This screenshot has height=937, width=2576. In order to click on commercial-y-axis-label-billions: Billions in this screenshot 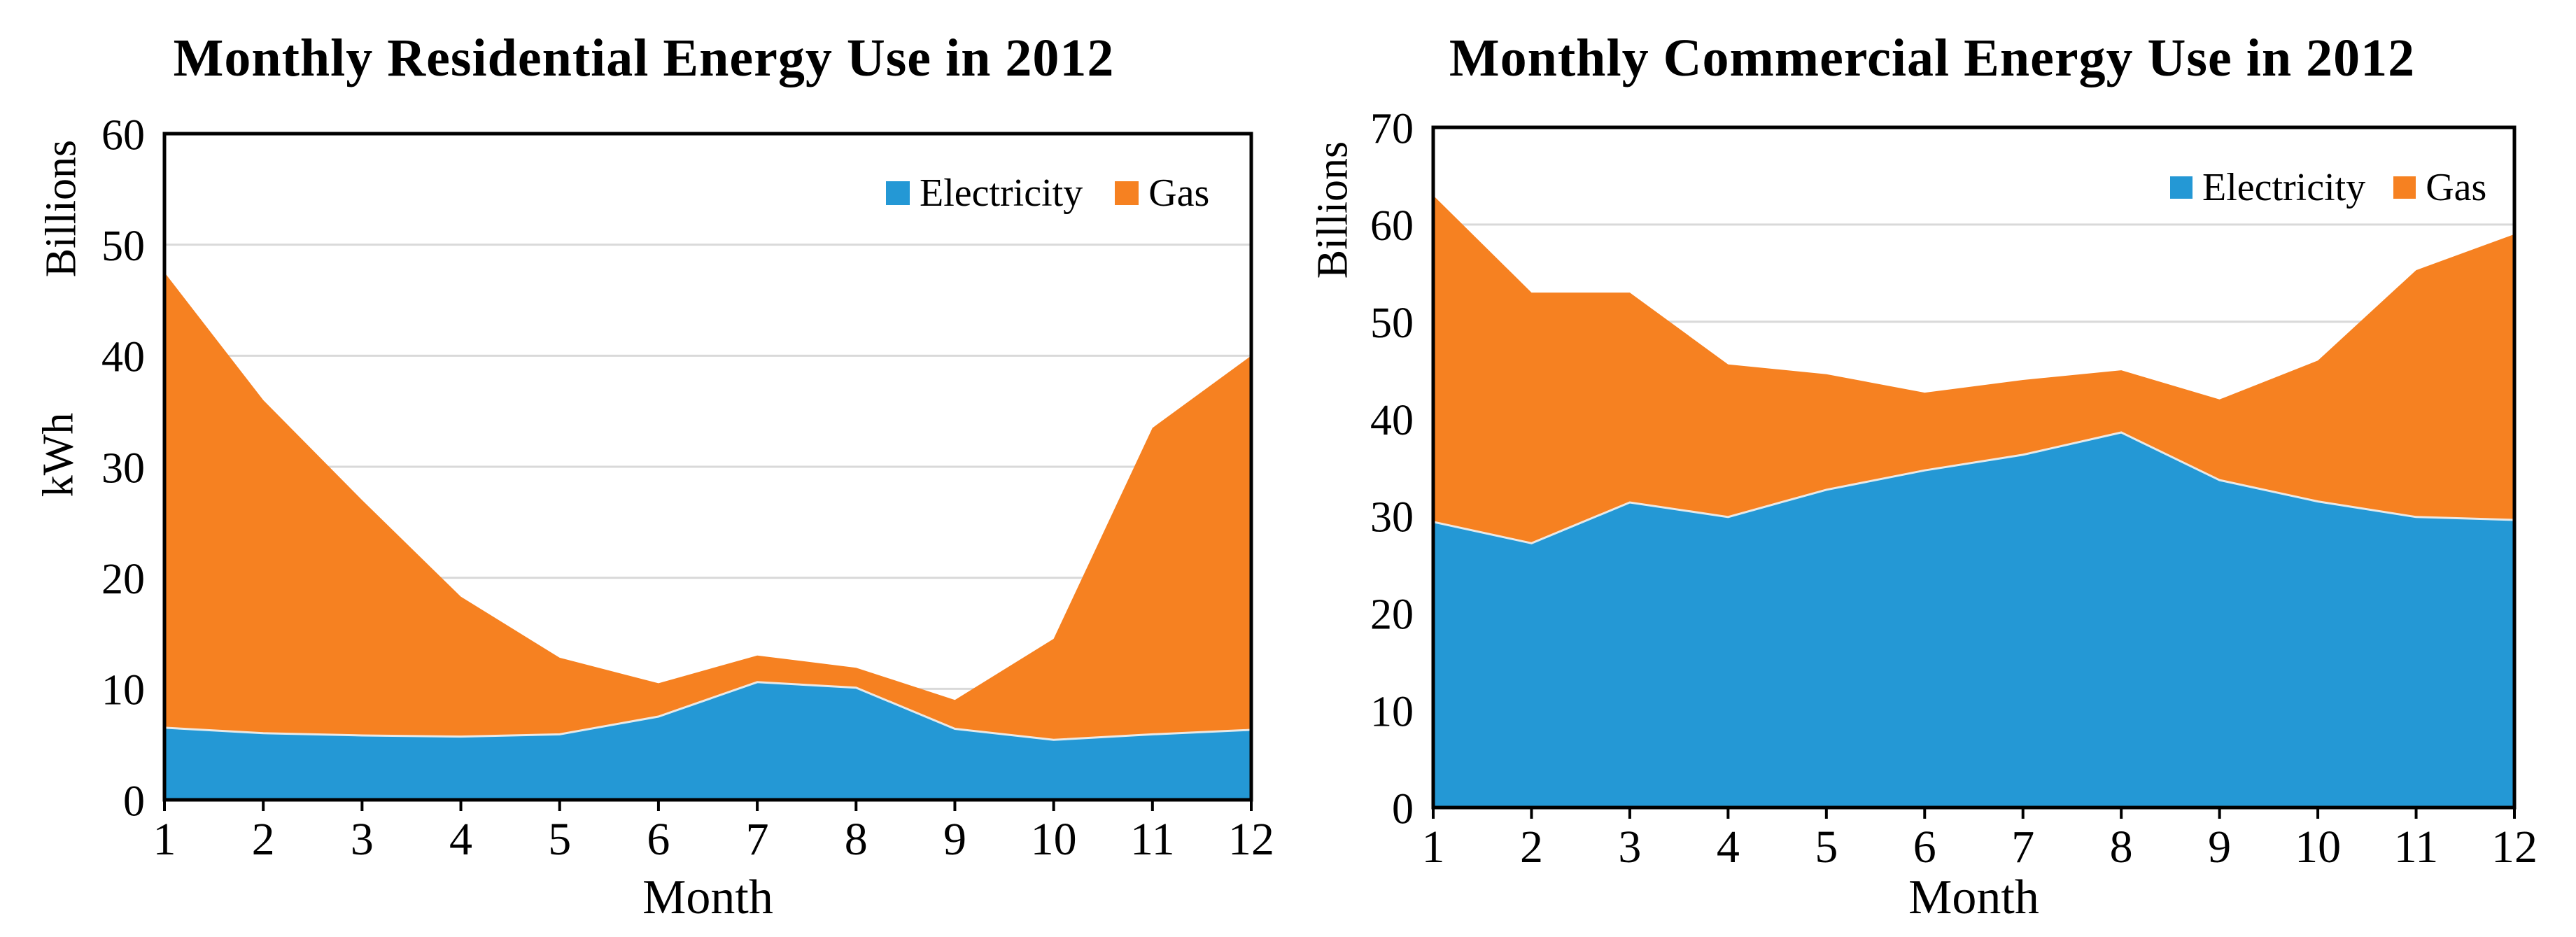, I will do `click(1333, 210)`.